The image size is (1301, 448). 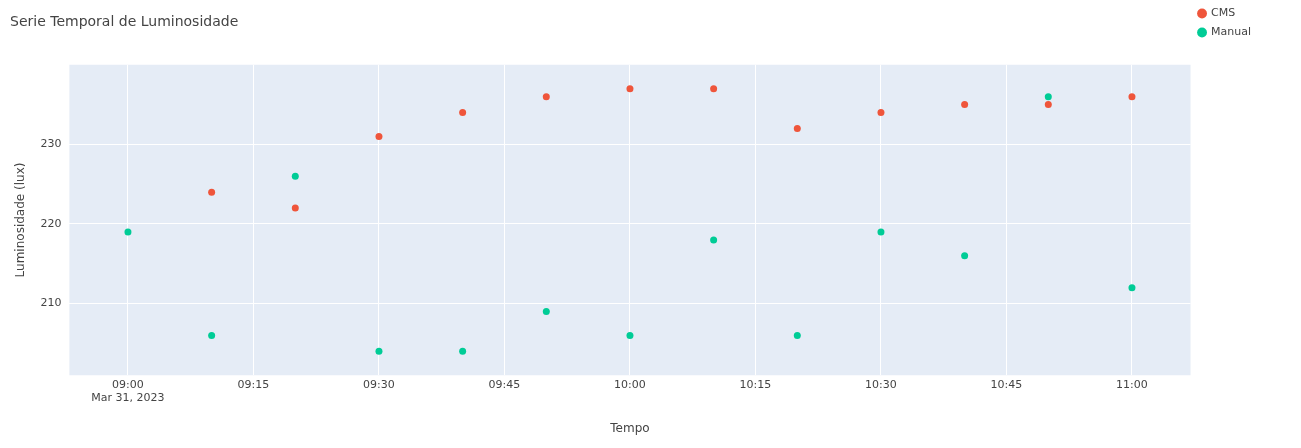 I want to click on x-tick-label: 11:00, so click(x=1132, y=384).